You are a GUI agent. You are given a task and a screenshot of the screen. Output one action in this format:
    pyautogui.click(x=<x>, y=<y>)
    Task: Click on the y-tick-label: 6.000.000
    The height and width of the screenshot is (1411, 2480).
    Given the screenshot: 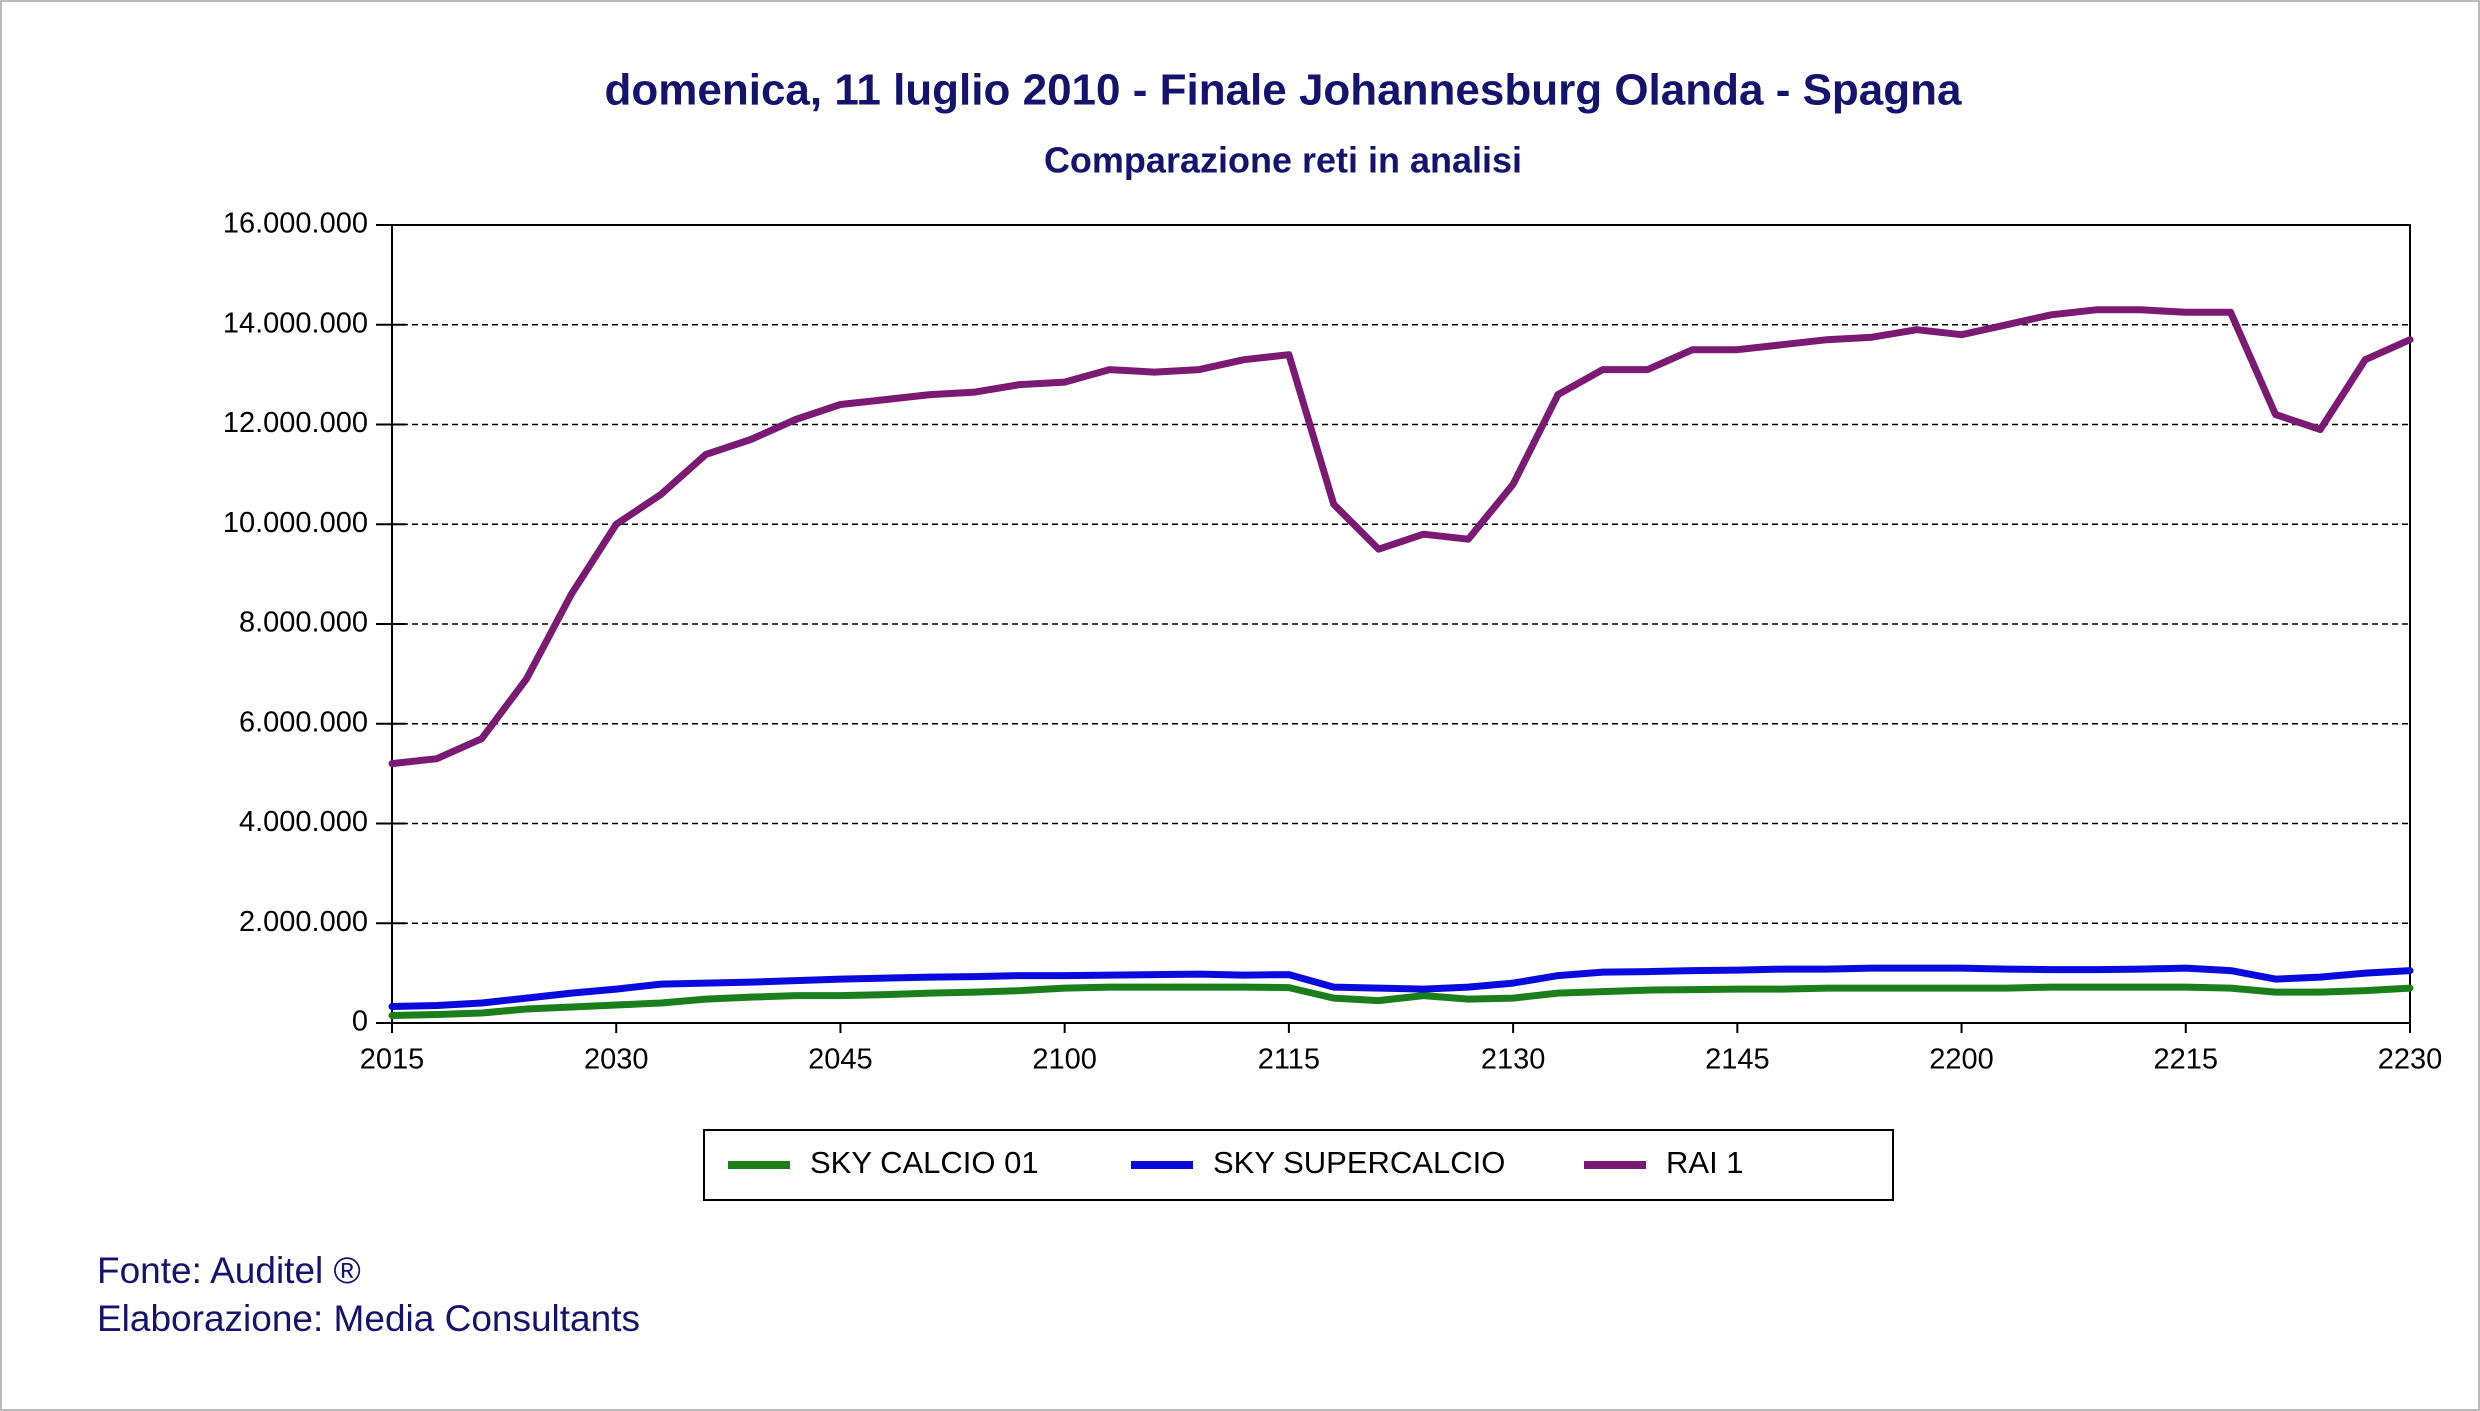 What is the action you would take?
    pyautogui.click(x=303, y=722)
    